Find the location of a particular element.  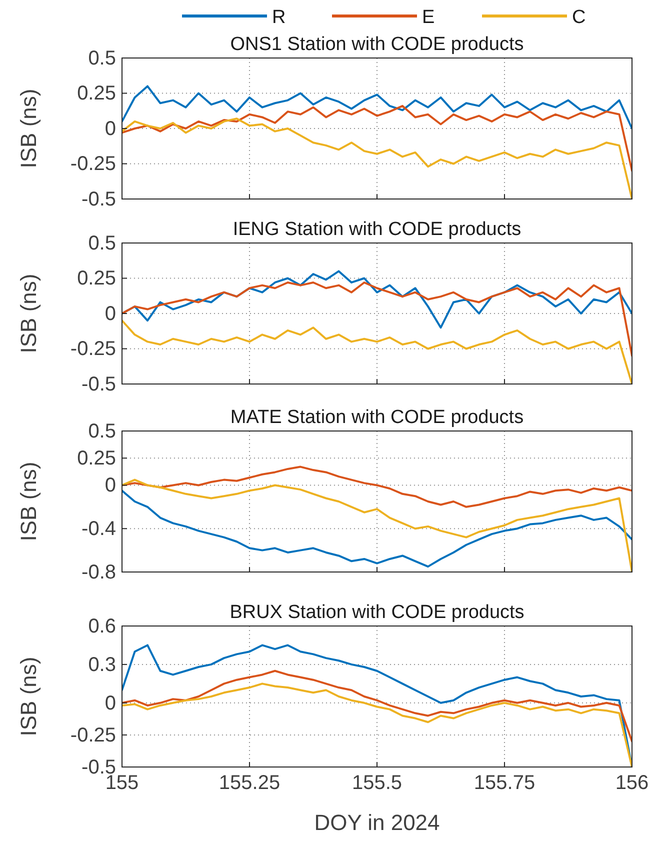

y-tick-label: -0.8 is located at coordinates (99, 572).